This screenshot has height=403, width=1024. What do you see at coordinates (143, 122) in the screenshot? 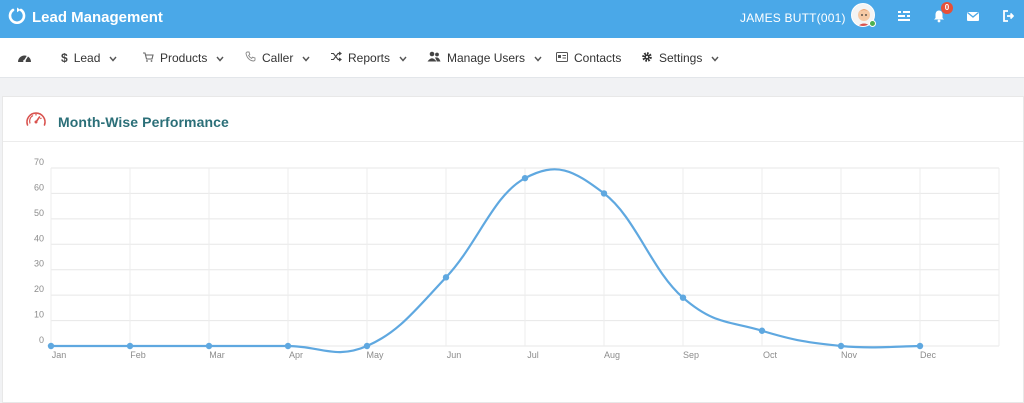
I see `panel-title: Month-Wise Performance` at bounding box center [143, 122].